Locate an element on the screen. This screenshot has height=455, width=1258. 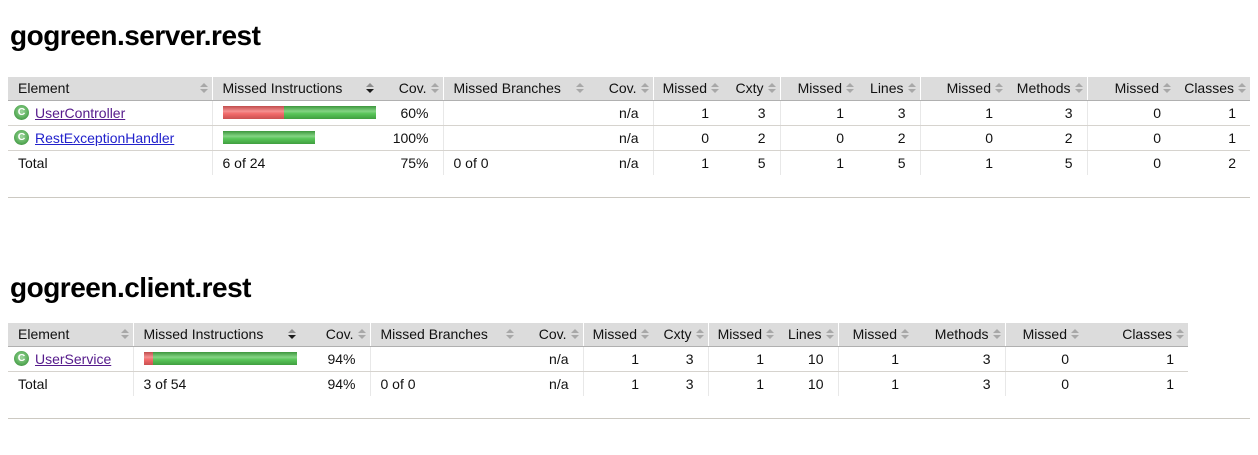
column-label: Lines is located at coordinates (805, 334).